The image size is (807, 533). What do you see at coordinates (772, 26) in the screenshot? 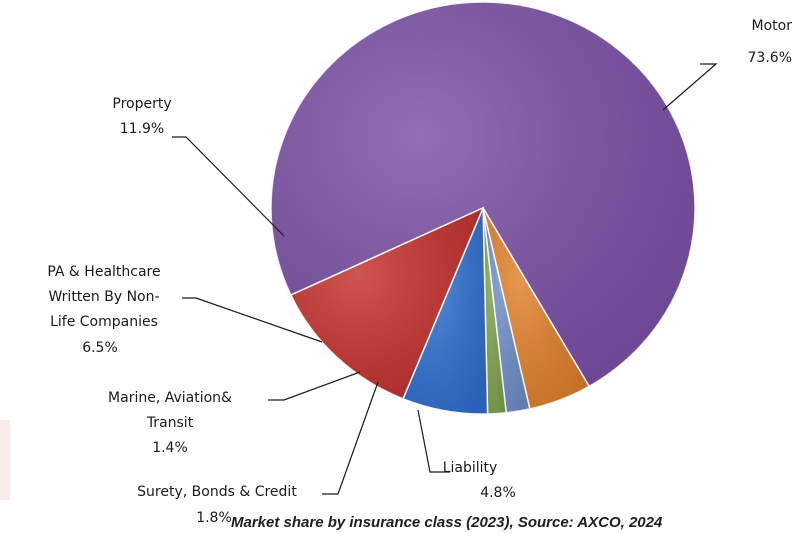
I see `slice-category-label: Motor` at bounding box center [772, 26].